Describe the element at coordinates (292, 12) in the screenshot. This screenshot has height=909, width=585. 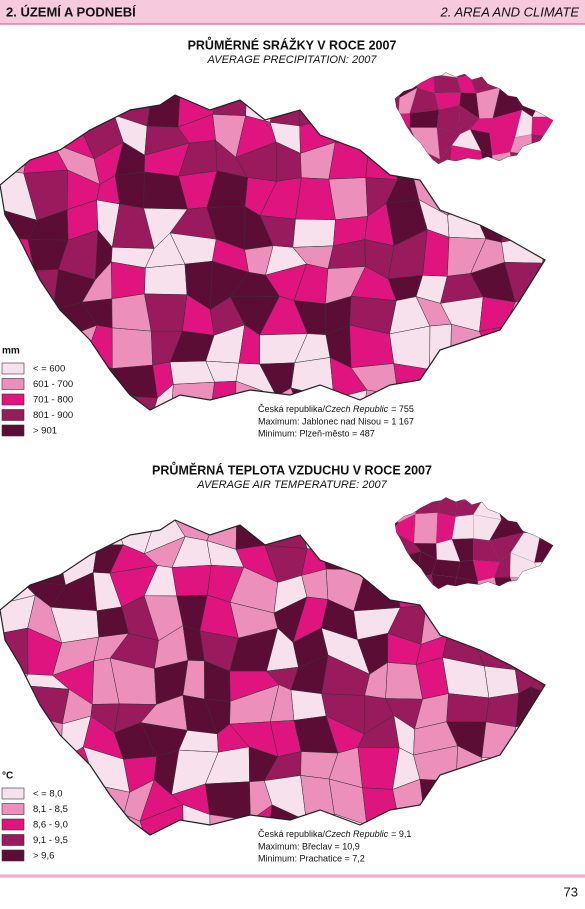
I see `header-band` at that location.